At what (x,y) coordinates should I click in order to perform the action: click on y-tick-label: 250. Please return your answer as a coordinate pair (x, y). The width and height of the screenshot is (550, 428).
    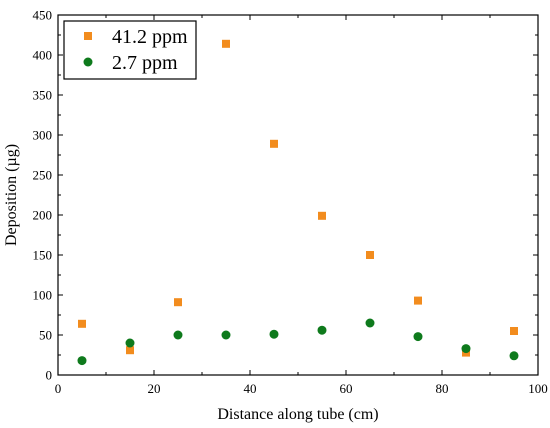
    Looking at the image, I should click on (43, 175).